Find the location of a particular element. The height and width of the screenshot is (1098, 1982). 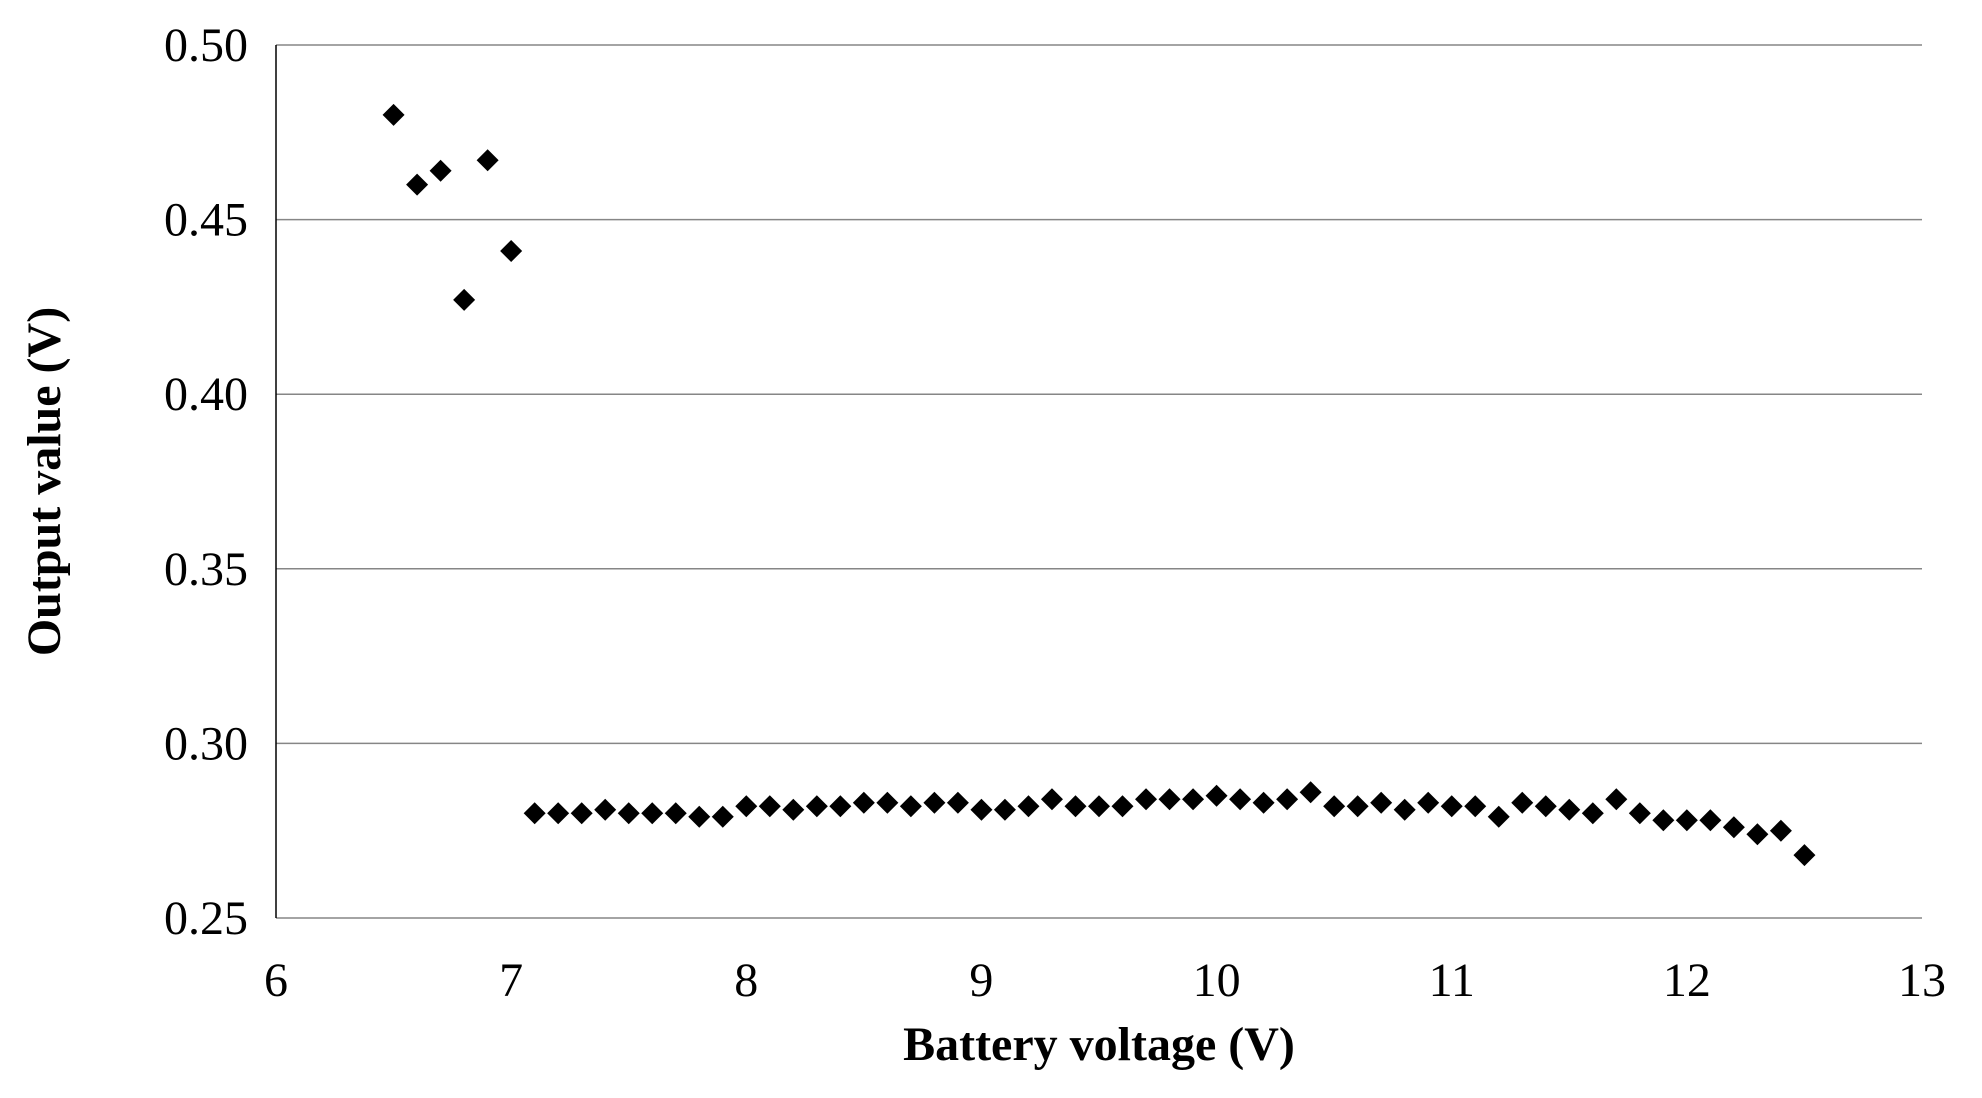

x-axis-label: Battery voltage (V) is located at coordinates (1099, 1044).